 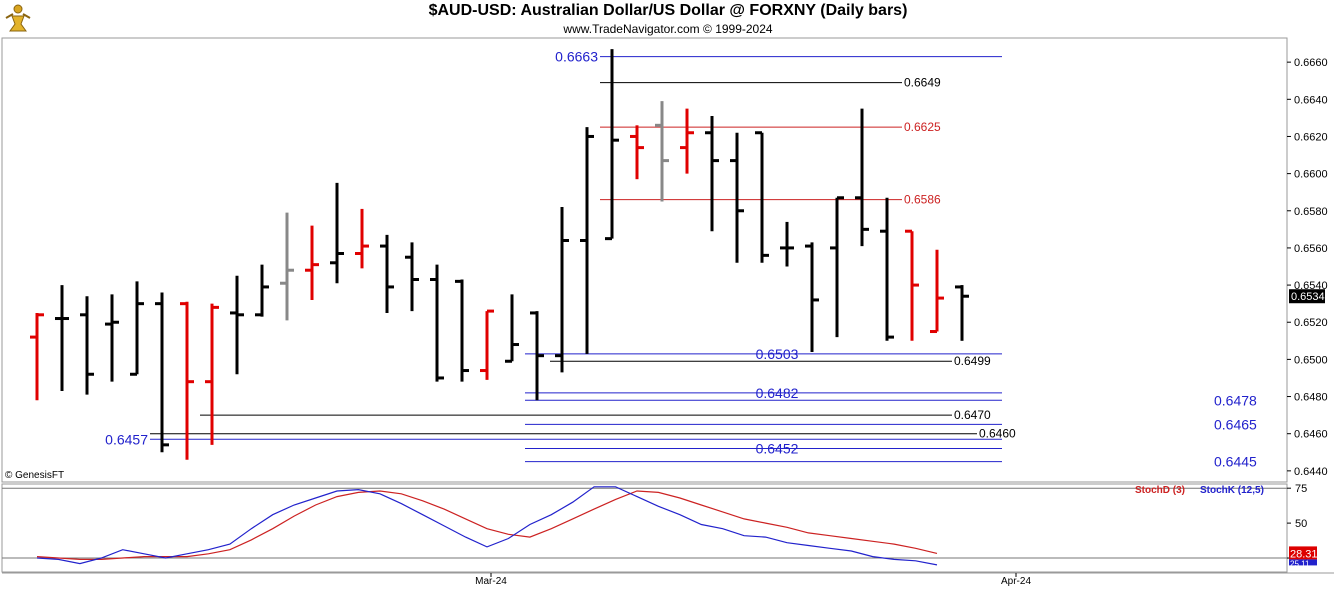 I want to click on level-label: 0.6445, so click(x=1235, y=462).